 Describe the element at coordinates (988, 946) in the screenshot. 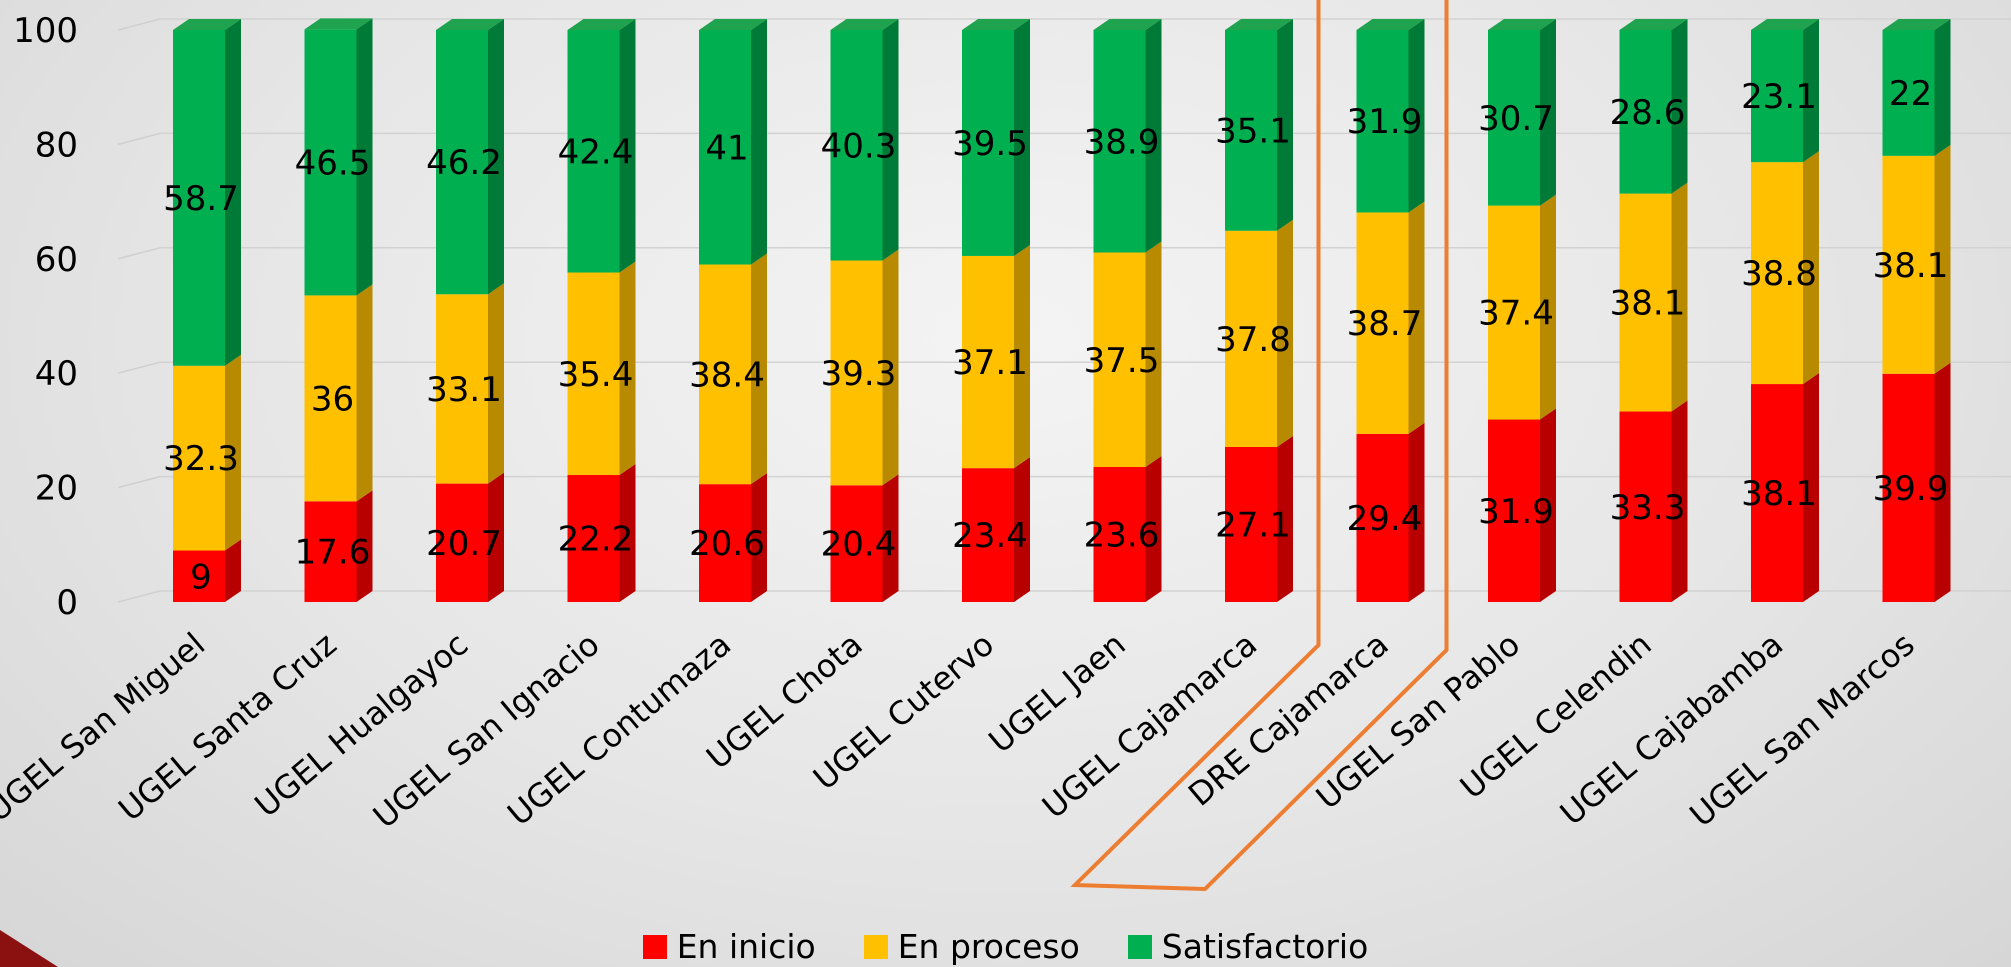

I see `legend-label: En proceso` at that location.